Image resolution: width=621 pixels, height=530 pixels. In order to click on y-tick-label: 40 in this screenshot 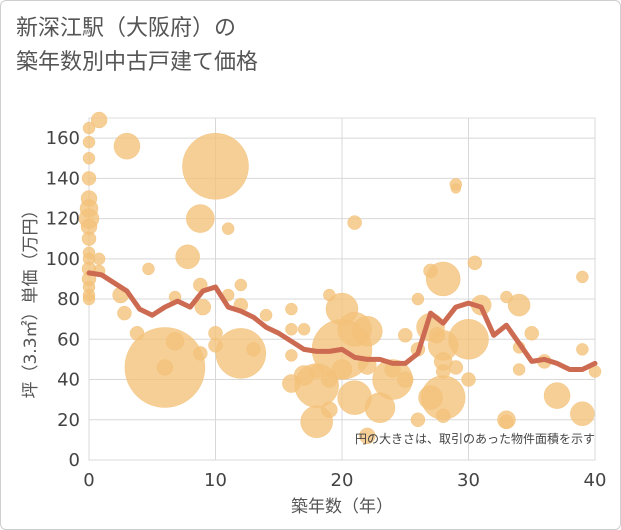, I will do `click(68, 380)`.